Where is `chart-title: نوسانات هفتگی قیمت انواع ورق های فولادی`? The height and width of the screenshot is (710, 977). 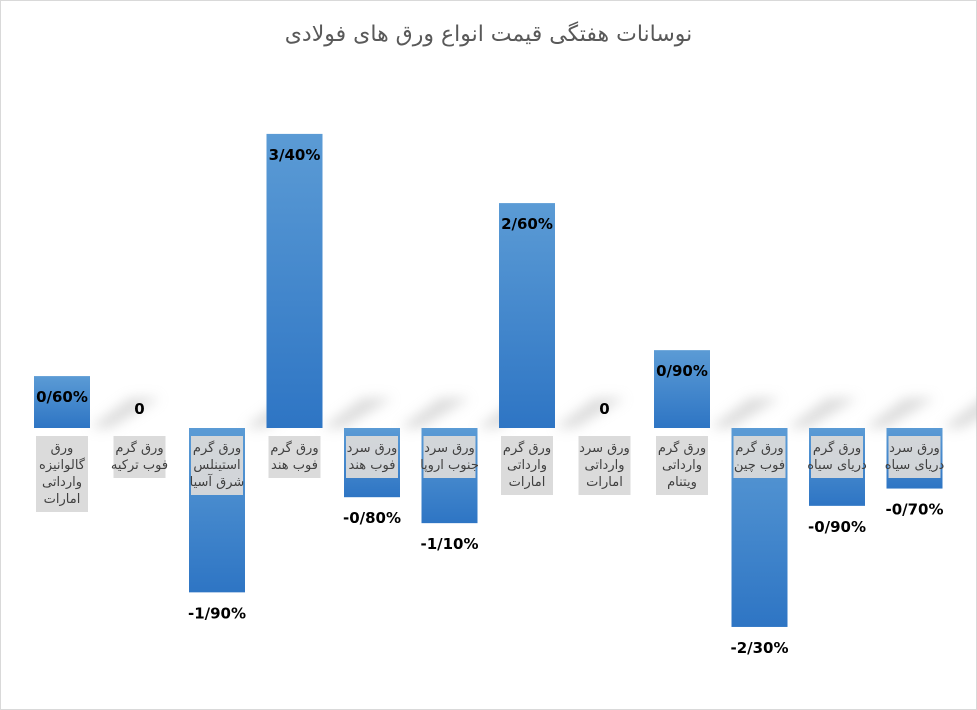 chart-title: نوسانات هفتگی قیمت انواع ورق های فولادی is located at coordinates (488, 34).